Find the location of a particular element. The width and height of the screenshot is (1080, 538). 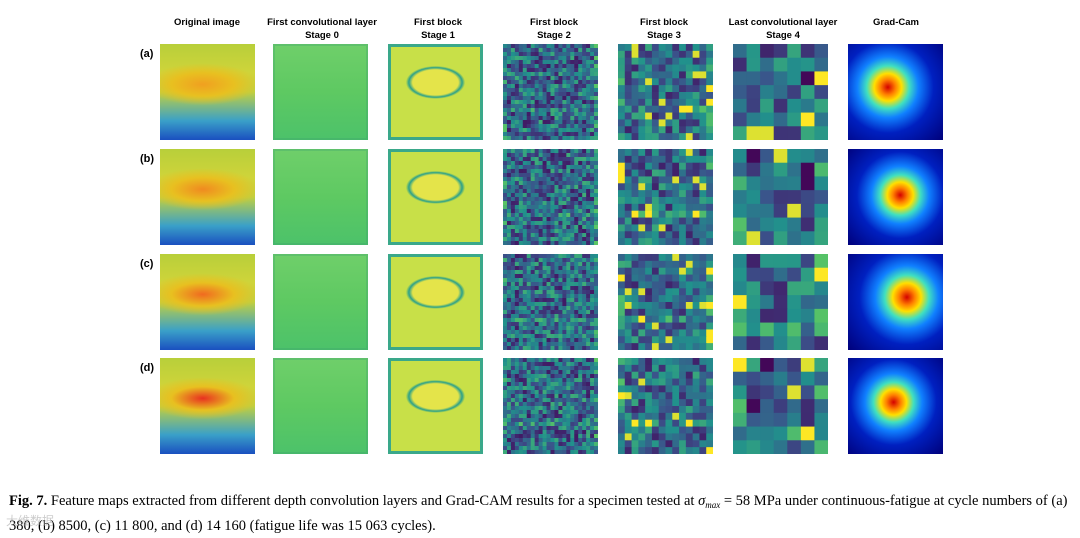

caption-sigma: σ is located at coordinates (702, 501).